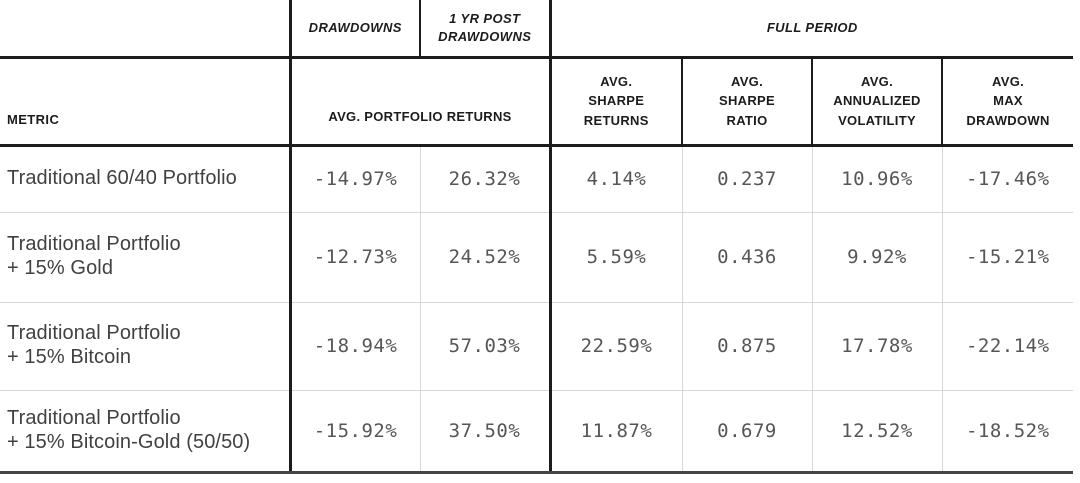  What do you see at coordinates (486, 431) in the screenshot?
I see `value-cell: 37.50%` at bounding box center [486, 431].